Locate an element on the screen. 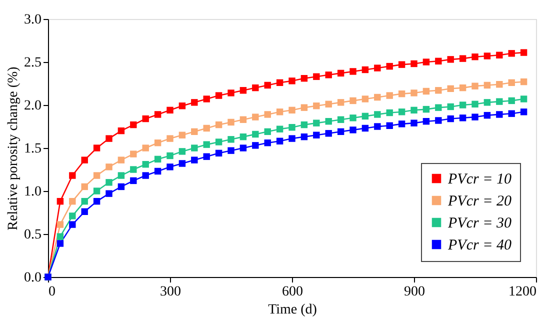 This screenshot has width=550, height=321. y-tick-label: 0.0 is located at coordinates (33, 278).